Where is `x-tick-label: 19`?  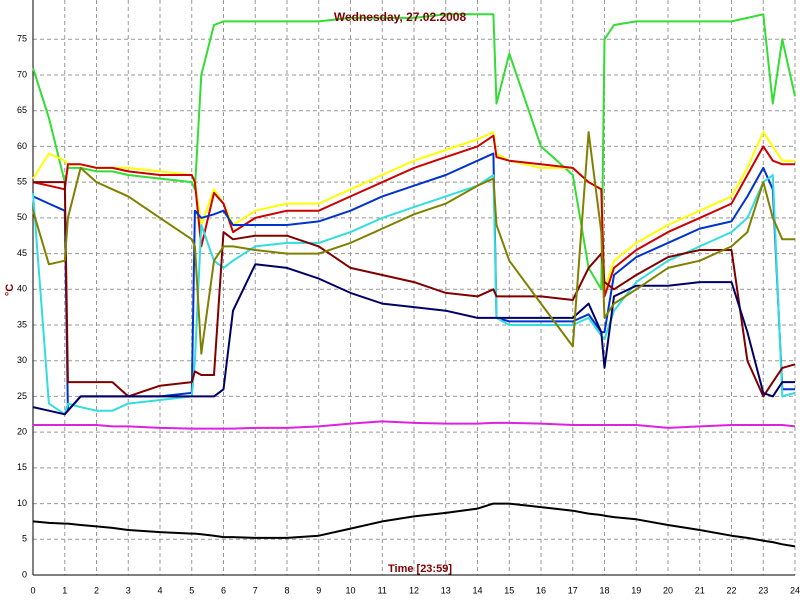
x-tick-label: 19 is located at coordinates (636, 590).